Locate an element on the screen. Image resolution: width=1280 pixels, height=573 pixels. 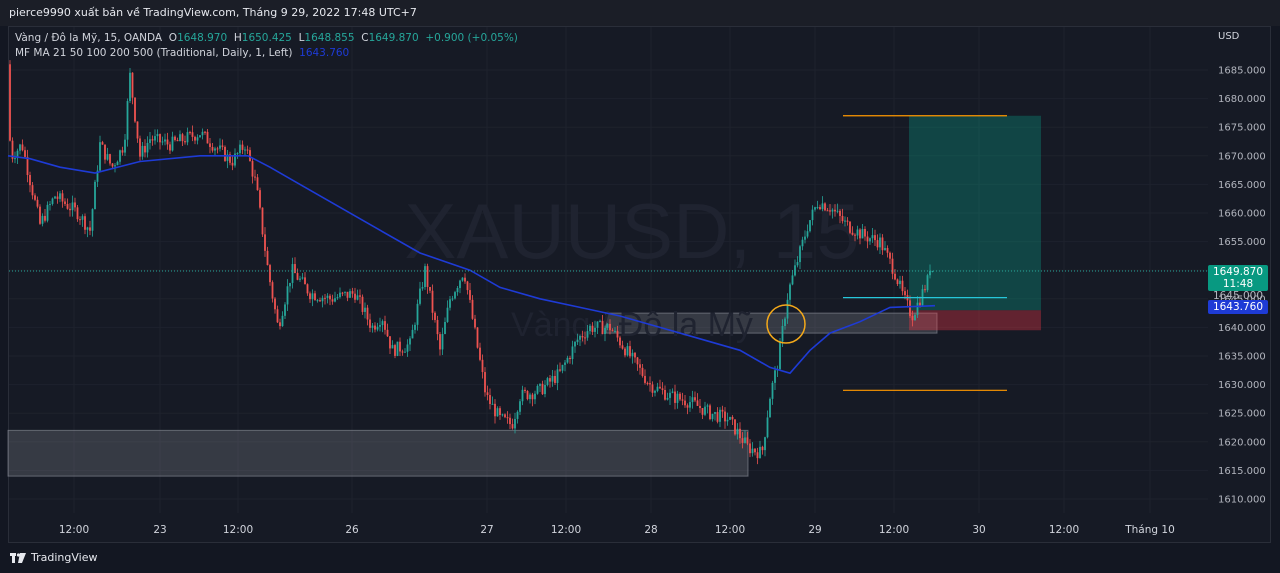
legend-open-label: O is located at coordinates (173, 38).